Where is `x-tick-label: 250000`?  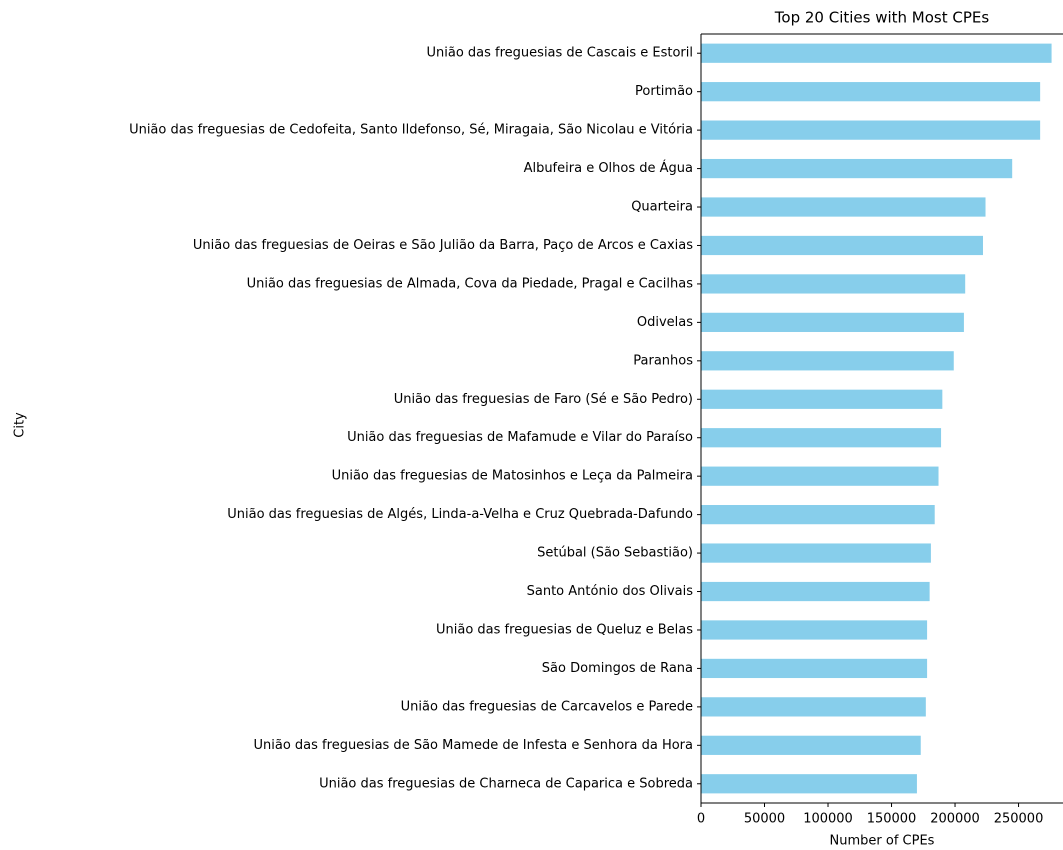
x-tick-label: 250000 is located at coordinates (1019, 819).